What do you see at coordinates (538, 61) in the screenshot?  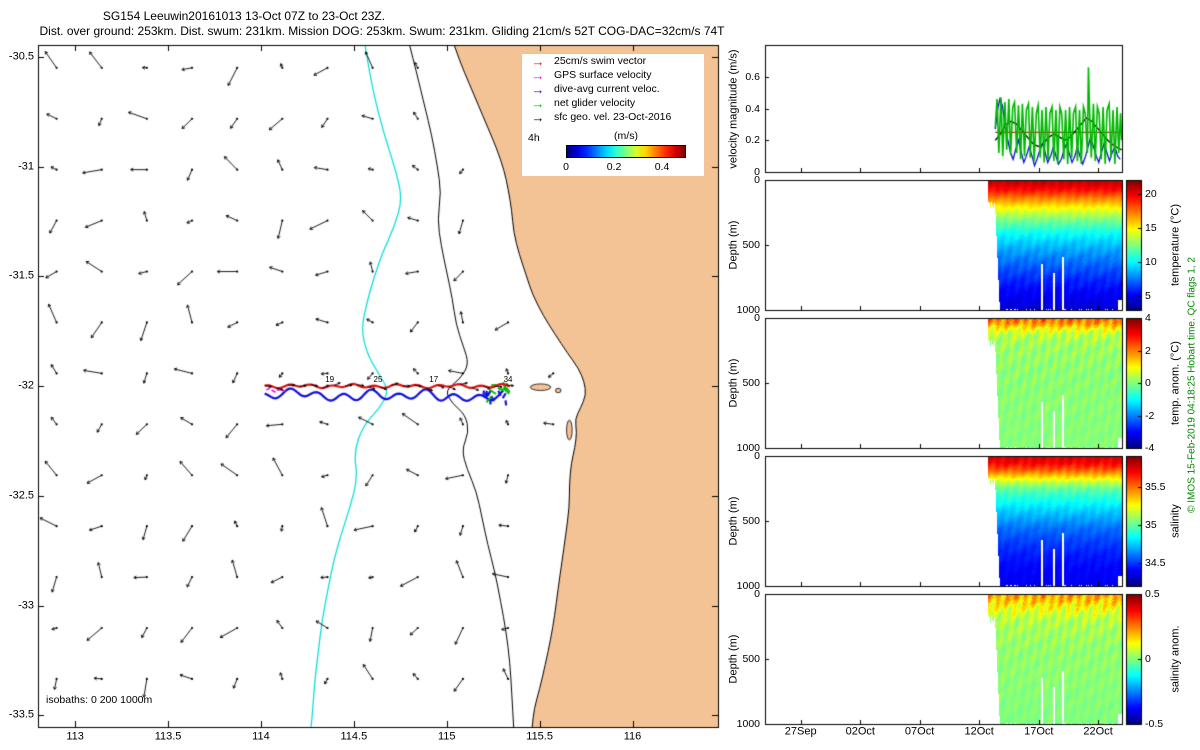 I see `swim-vector-legend-icon: →` at bounding box center [538, 61].